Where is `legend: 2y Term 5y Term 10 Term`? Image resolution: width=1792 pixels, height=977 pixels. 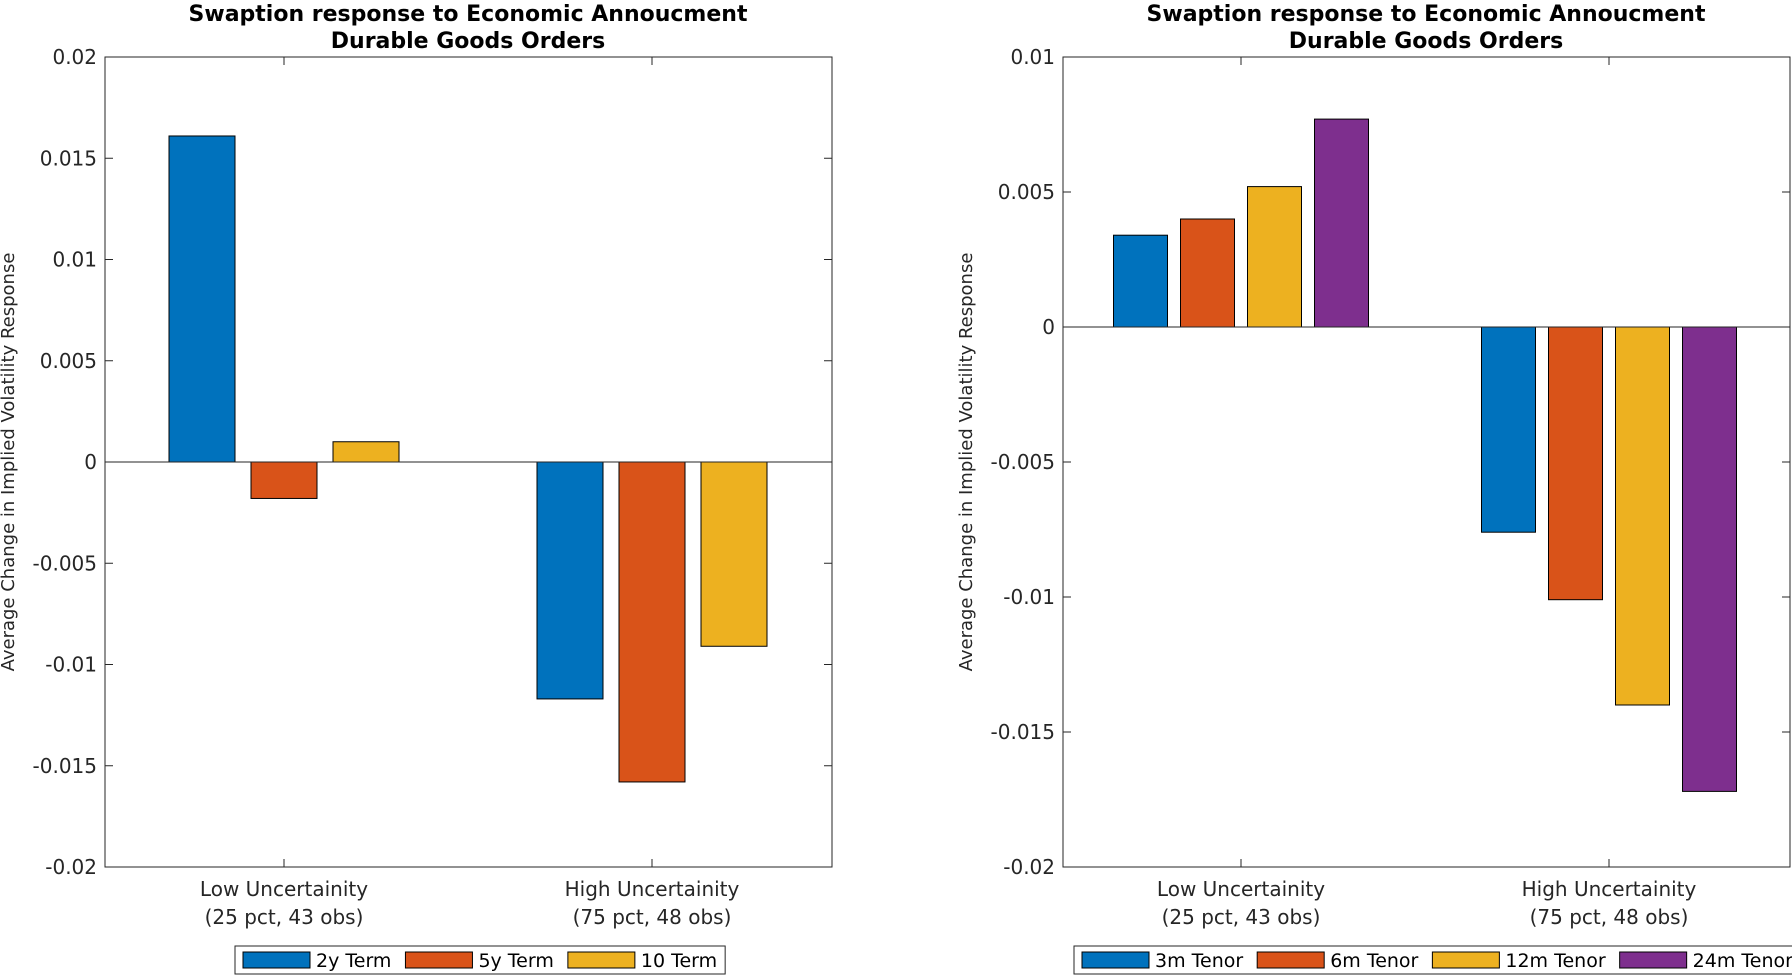
legend: 2y Term 5y Term 10 Term is located at coordinates (480, 960).